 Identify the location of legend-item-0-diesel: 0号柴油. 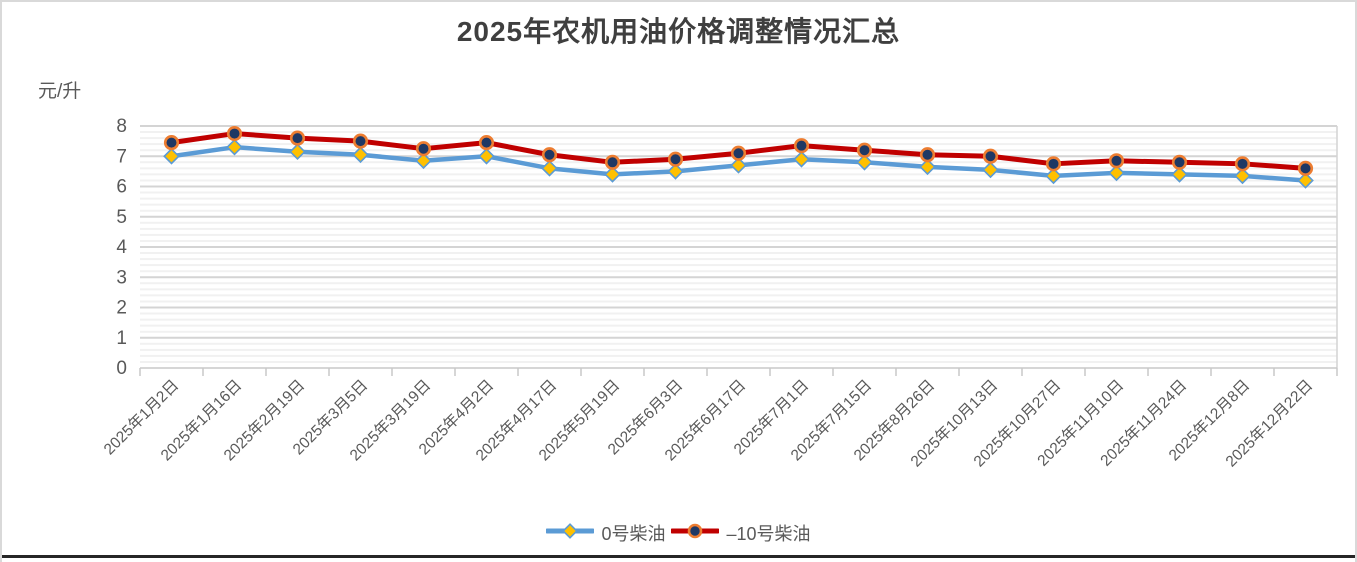
(605, 533).